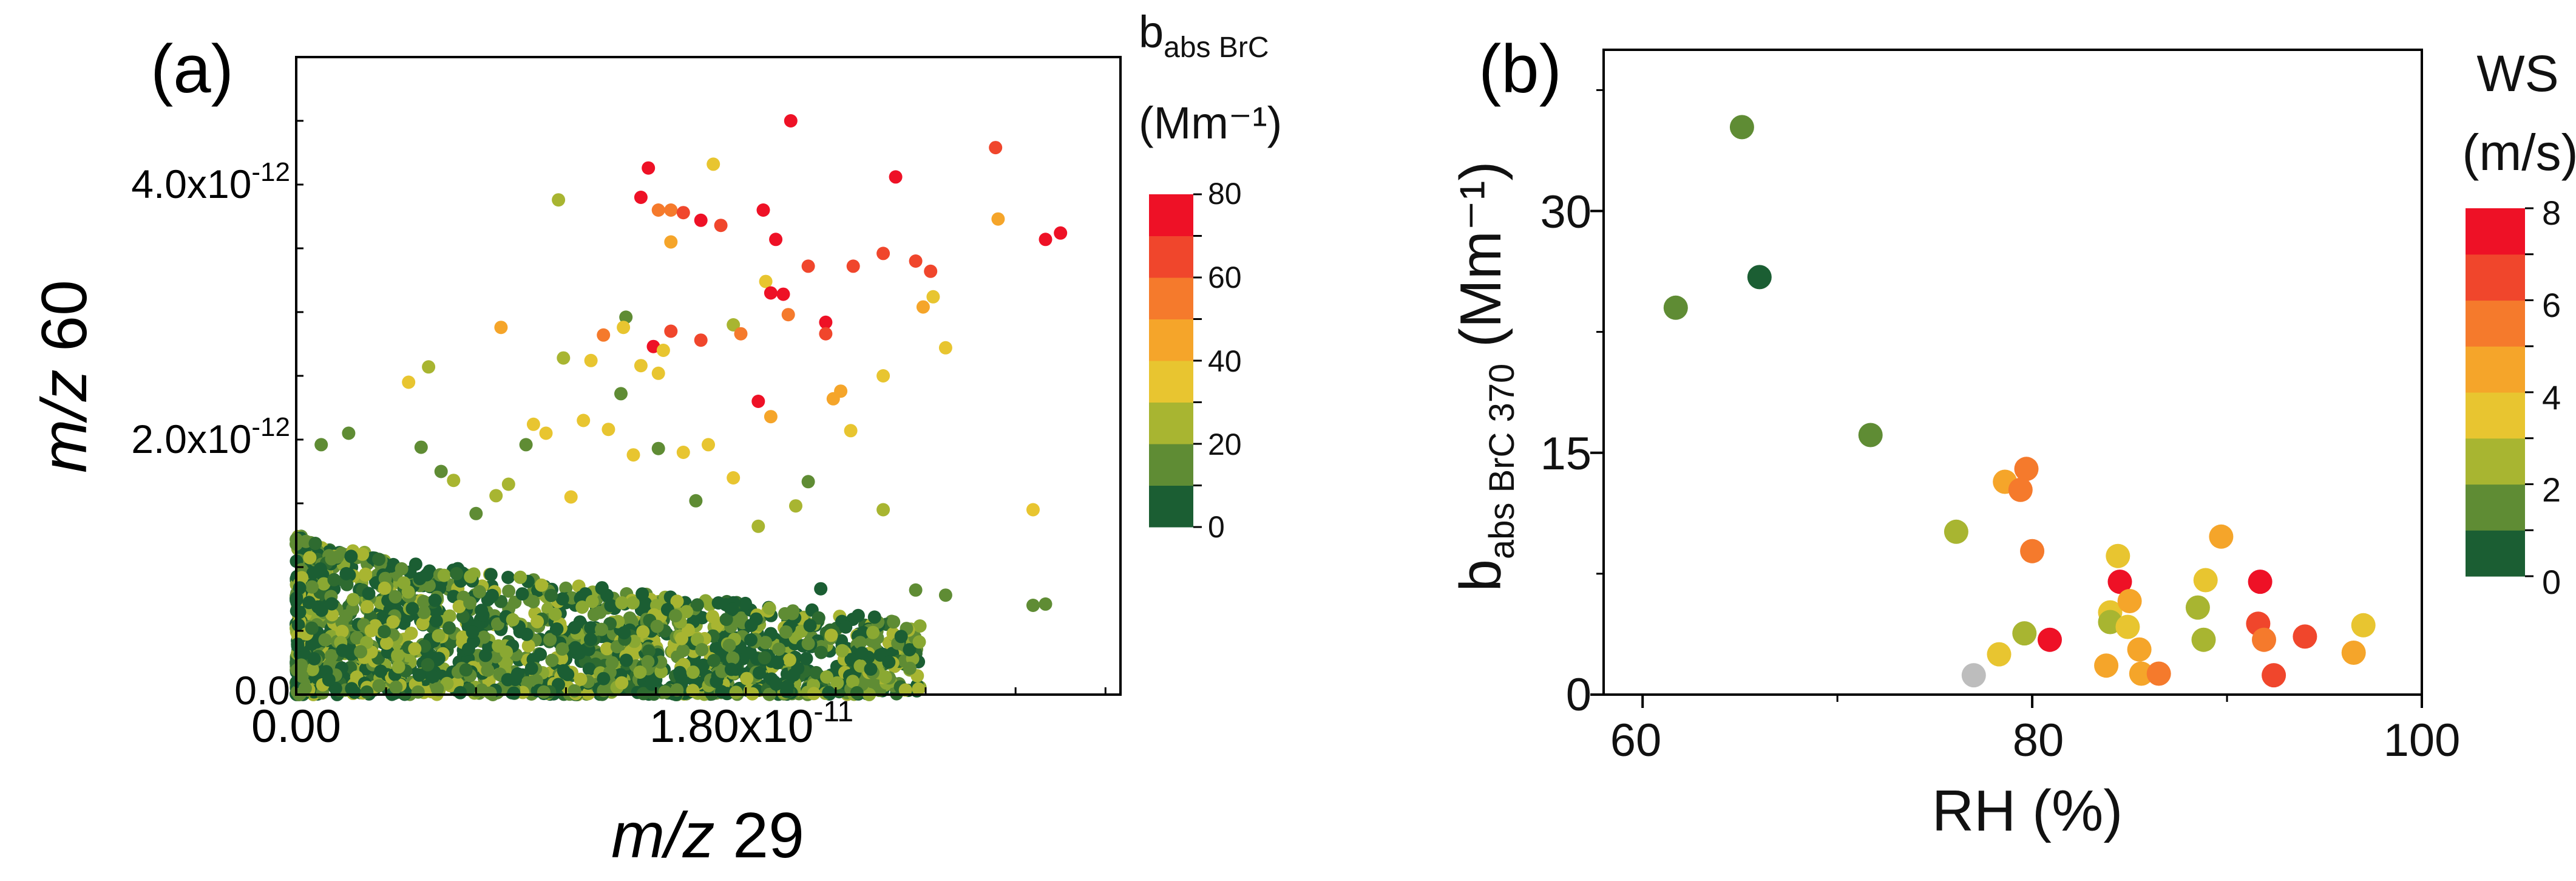  I want to click on panel-a-ytick-label: 0.0, so click(262, 690).